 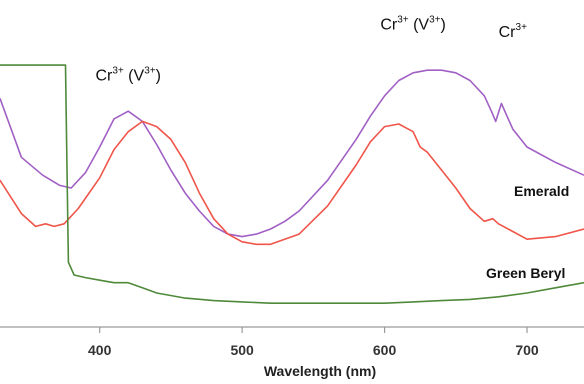 I want to click on annotation-3: Cr3+, so click(x=513, y=31).